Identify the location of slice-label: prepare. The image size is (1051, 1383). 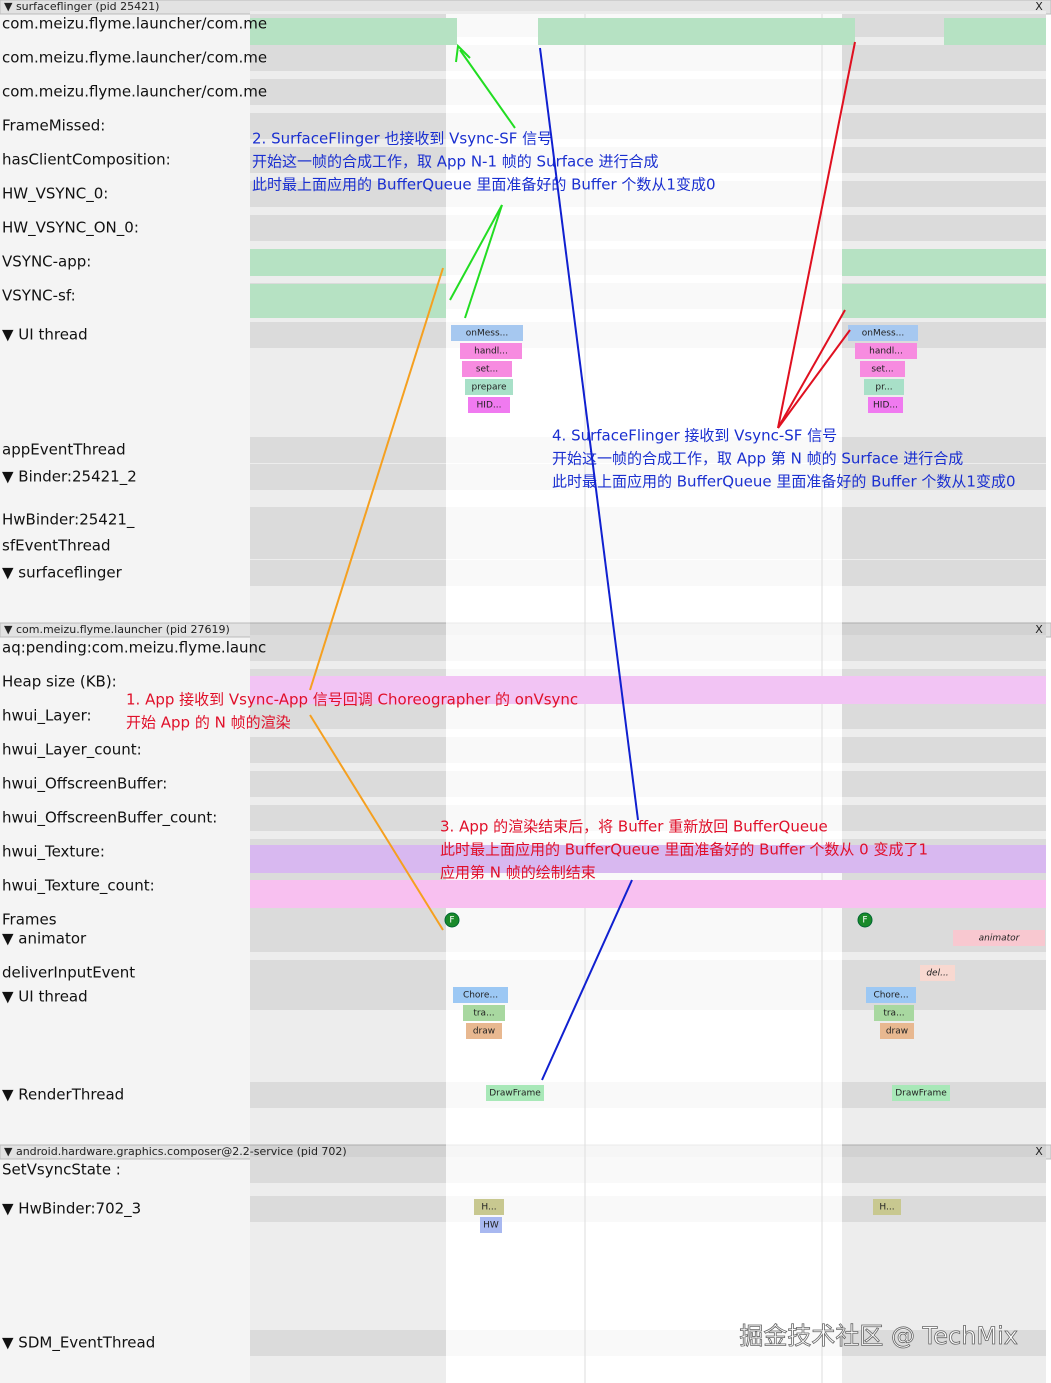
(488, 388).